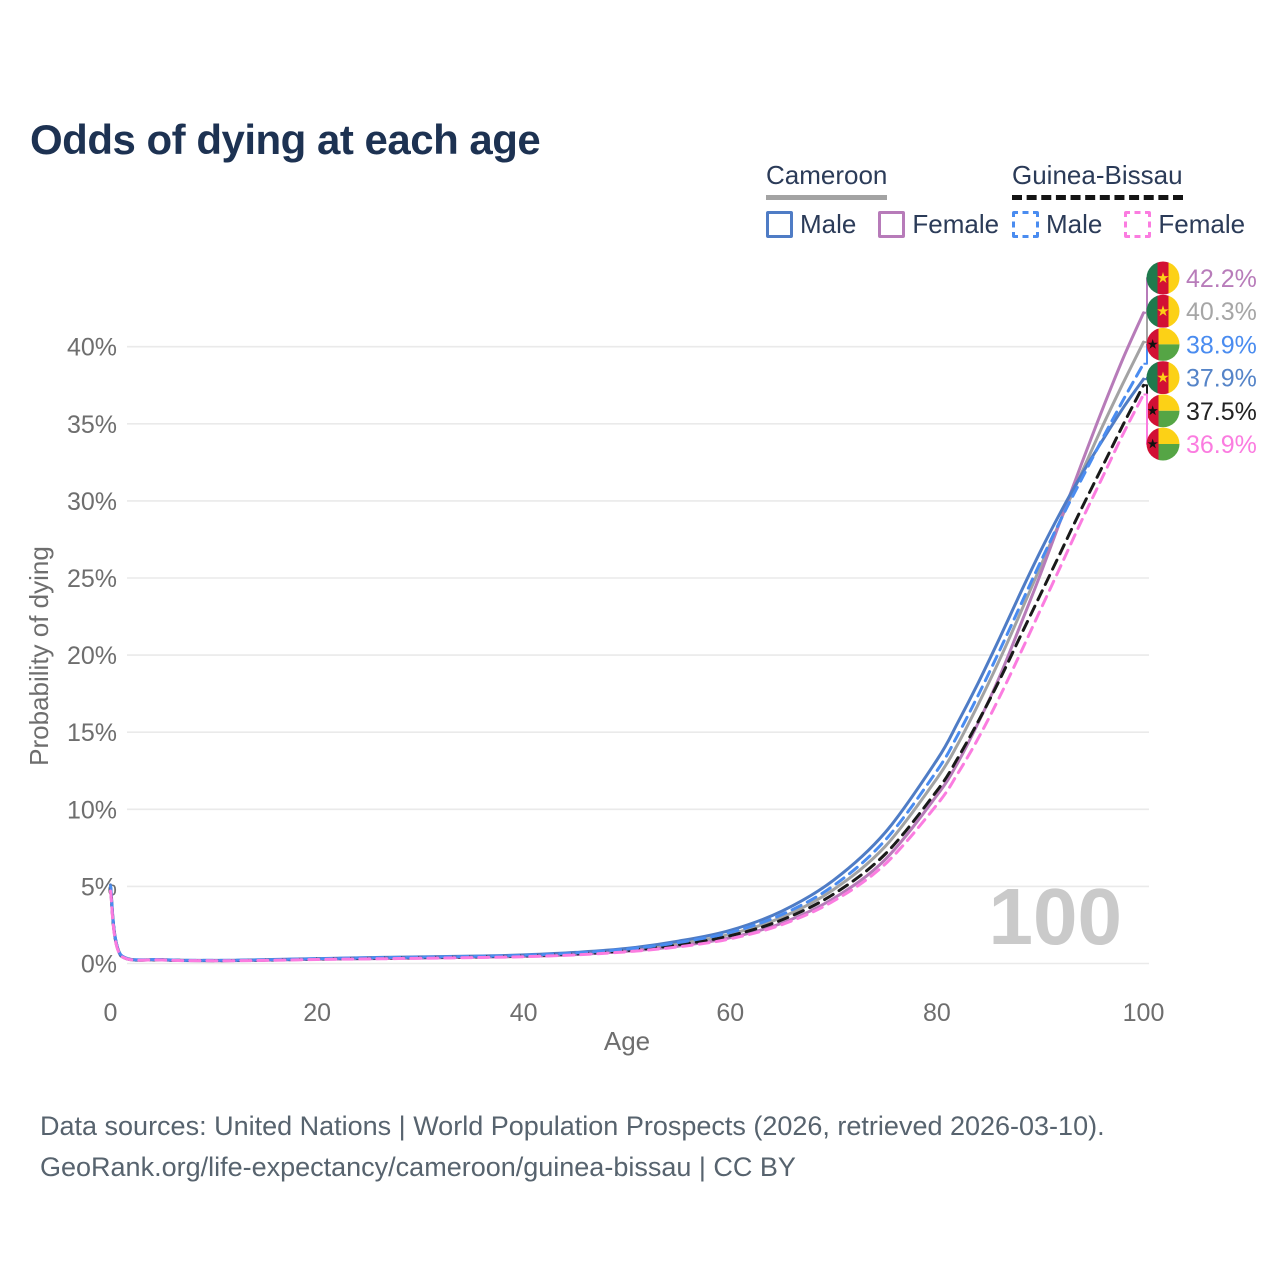 This screenshot has height=1280, width=1280. I want to click on y-tick-label-35%: 35%, so click(92, 425).